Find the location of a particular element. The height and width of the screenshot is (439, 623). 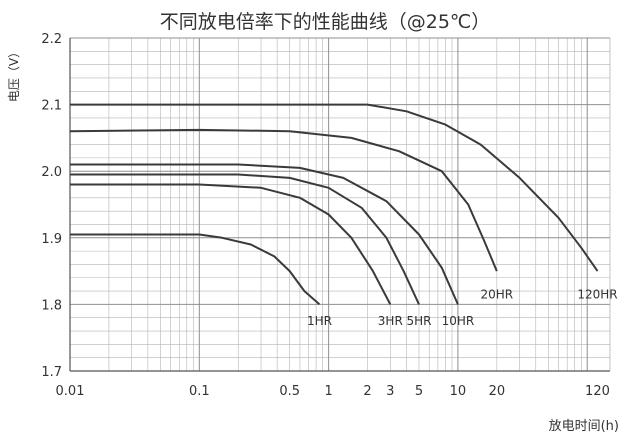

series-line-3hr is located at coordinates (231, 244).